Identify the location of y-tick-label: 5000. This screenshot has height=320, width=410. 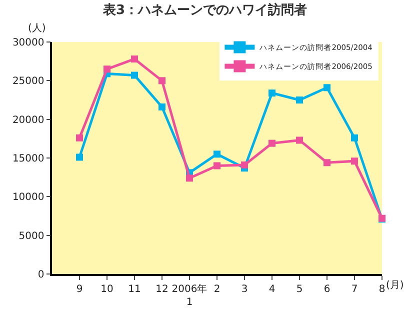
(31, 236).